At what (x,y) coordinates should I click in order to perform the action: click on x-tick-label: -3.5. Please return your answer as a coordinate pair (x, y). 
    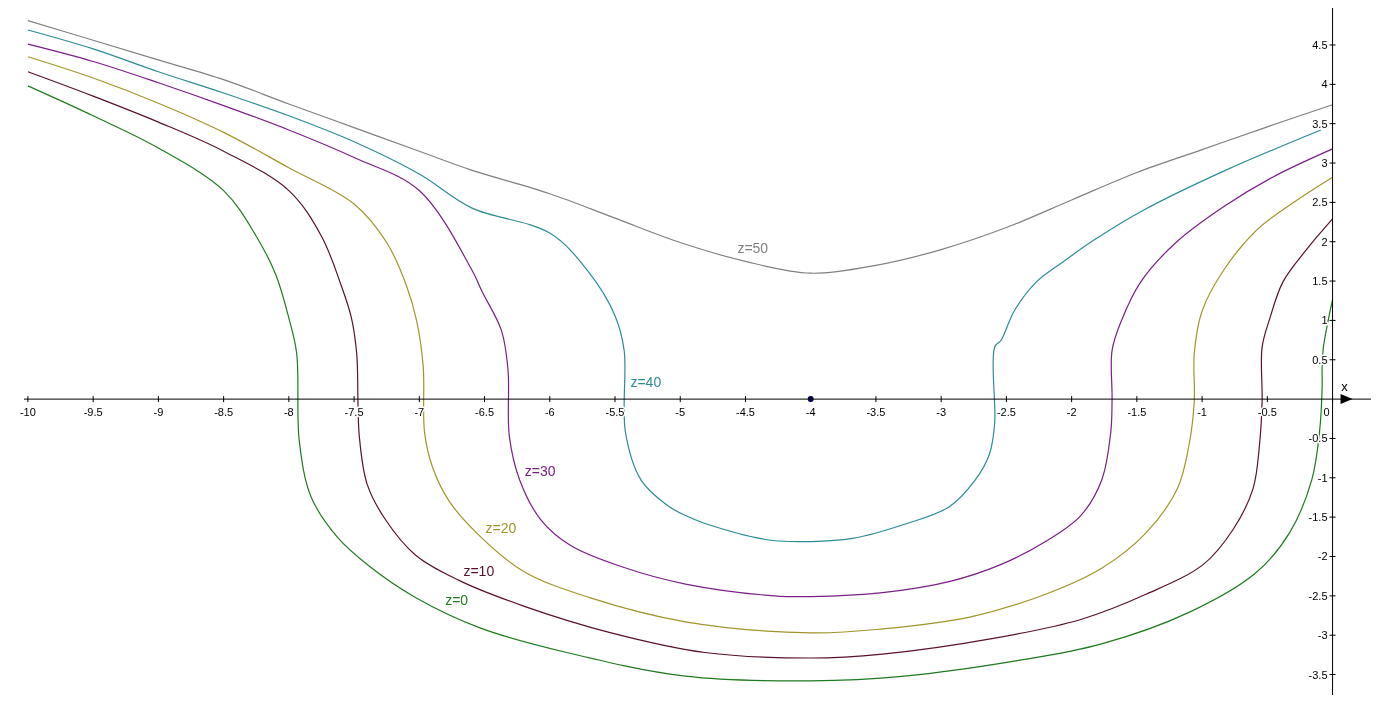
    Looking at the image, I should click on (876, 412).